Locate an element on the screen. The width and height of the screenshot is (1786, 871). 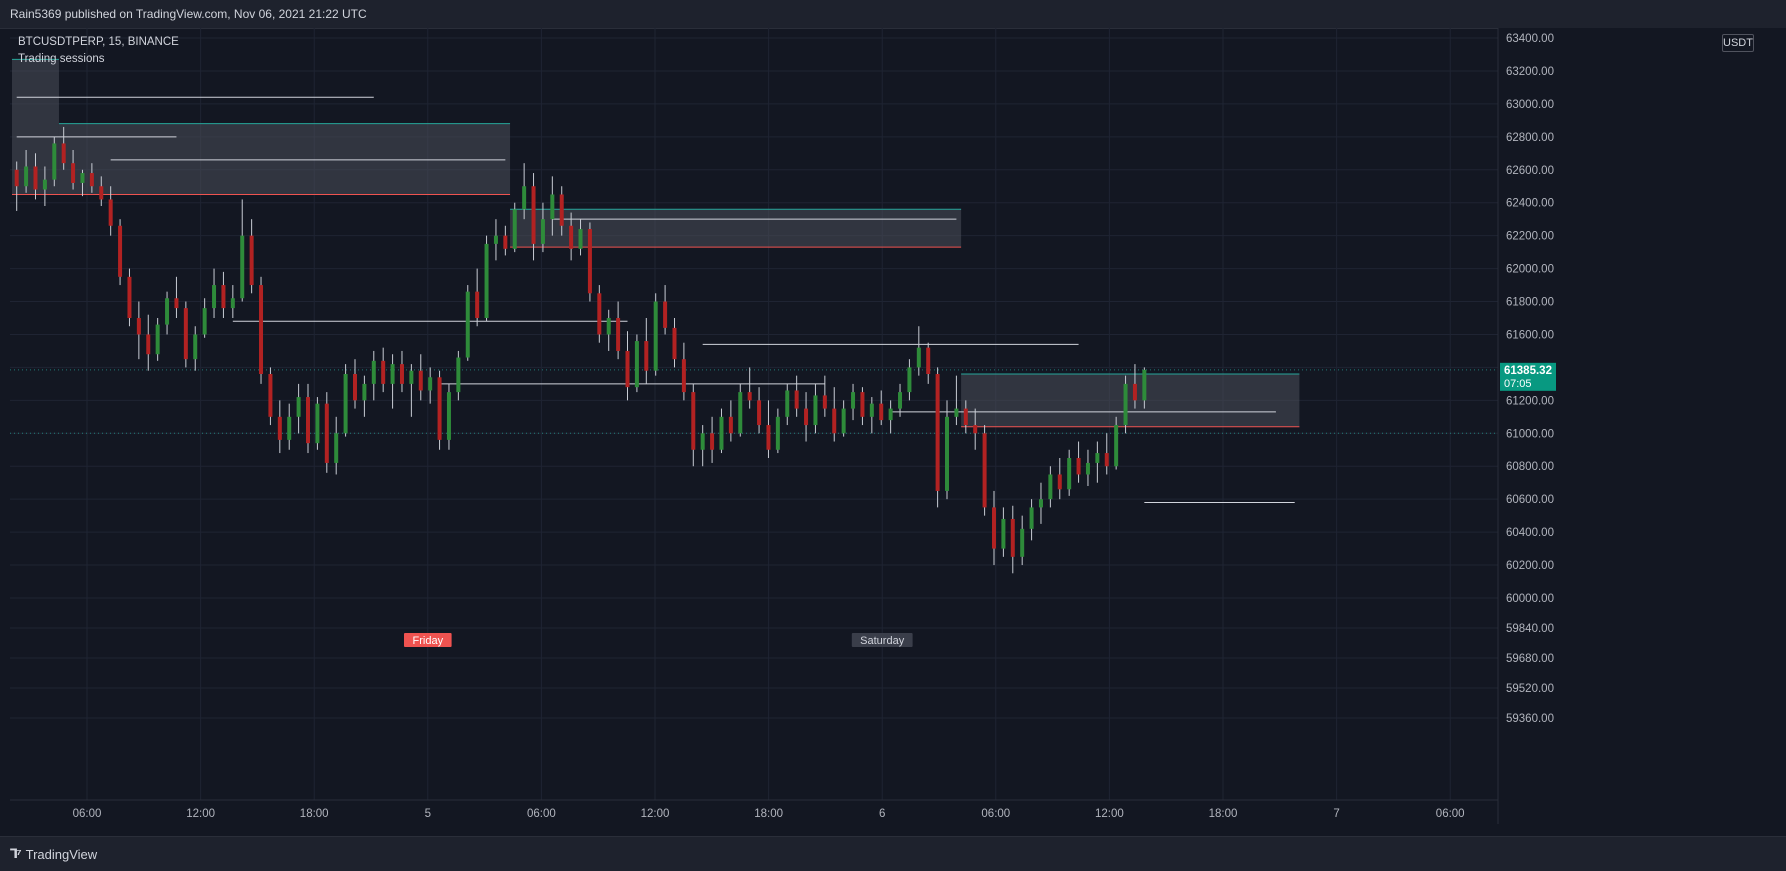
price-tick-label: 61600.00 is located at coordinates (1530, 335).